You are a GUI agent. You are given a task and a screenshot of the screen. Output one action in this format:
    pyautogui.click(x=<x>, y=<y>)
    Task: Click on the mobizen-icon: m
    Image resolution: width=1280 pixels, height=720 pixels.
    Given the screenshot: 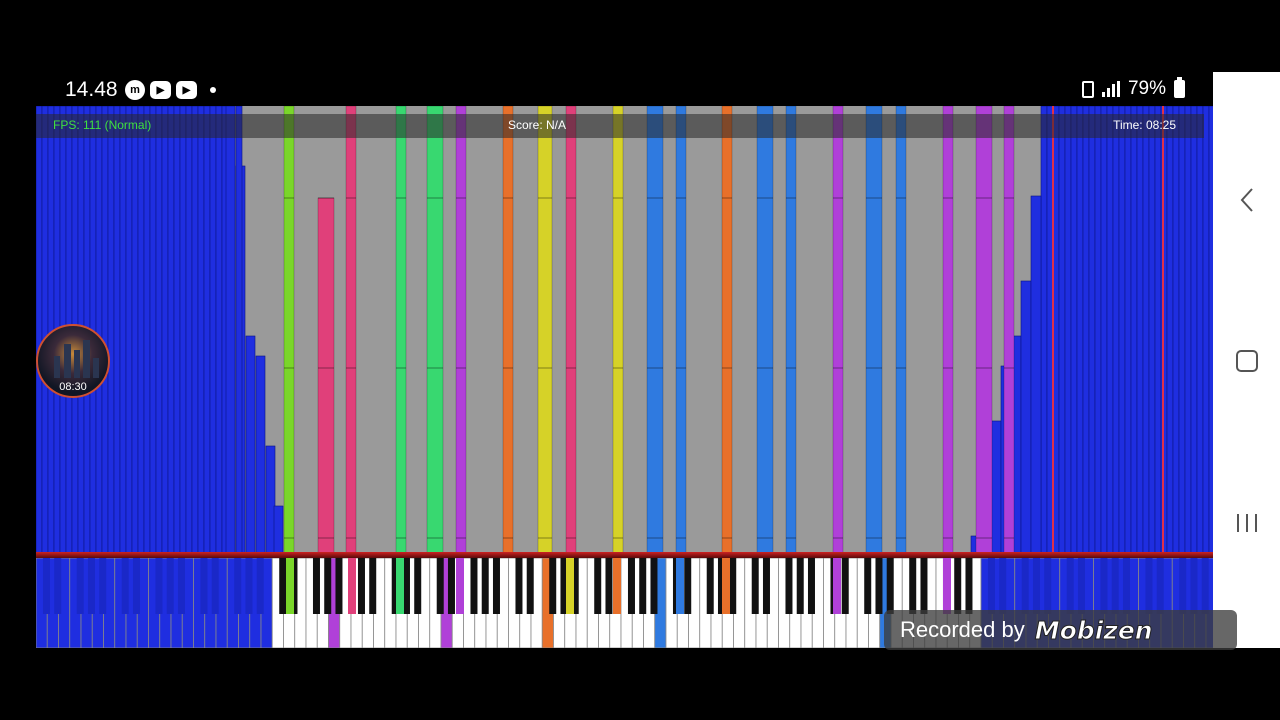 What is the action you would take?
    pyautogui.click(x=135, y=90)
    